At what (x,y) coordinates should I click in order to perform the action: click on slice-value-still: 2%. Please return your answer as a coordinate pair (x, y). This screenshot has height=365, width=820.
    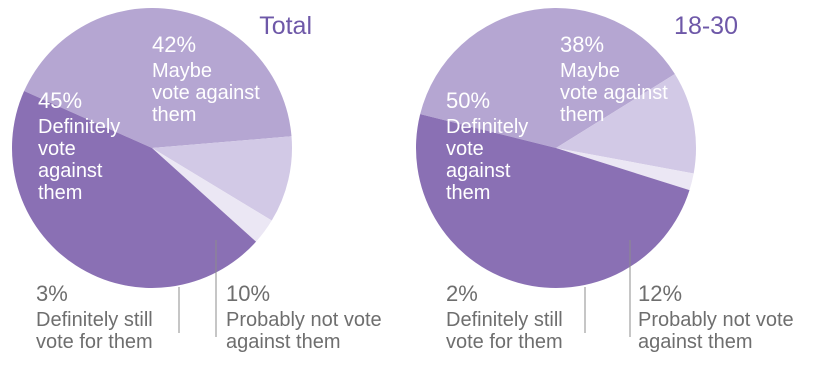
    Looking at the image, I should click on (462, 293).